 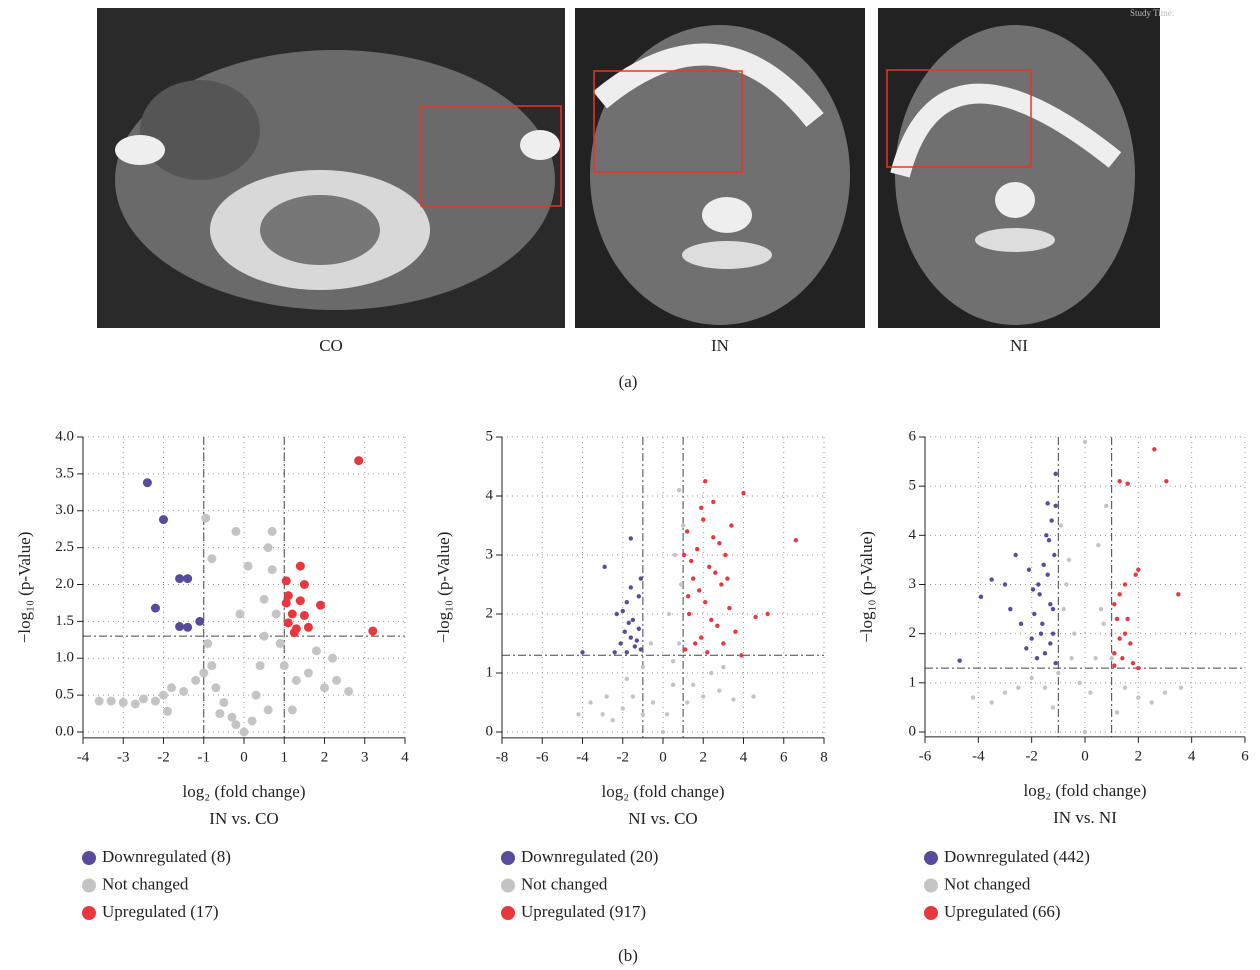 What do you see at coordinates (145, 883) in the screenshot?
I see `legend-label: Not changed` at bounding box center [145, 883].